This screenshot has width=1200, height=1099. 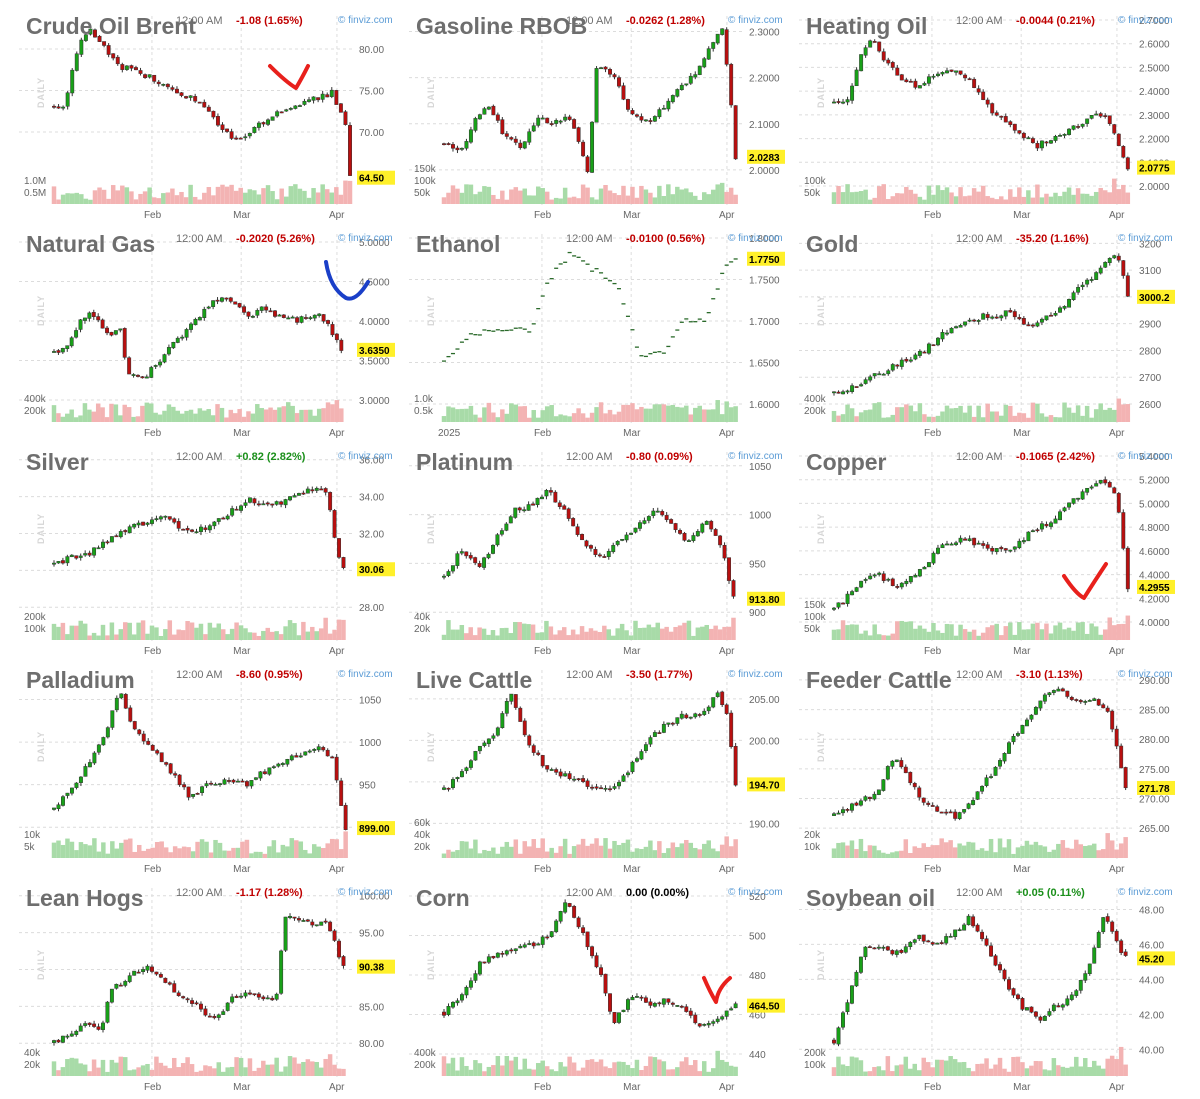 I want to click on price-tick-label: 4.0000, so click(x=1154, y=623).